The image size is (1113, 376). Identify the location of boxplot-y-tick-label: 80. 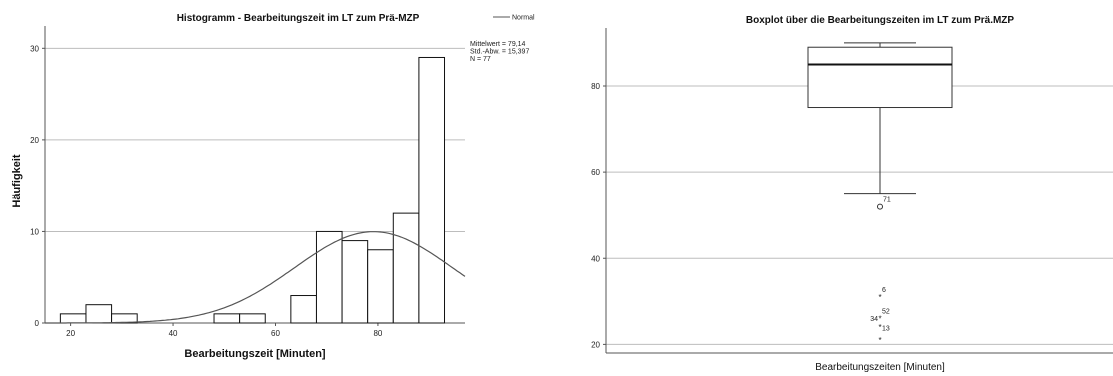
(595, 86).